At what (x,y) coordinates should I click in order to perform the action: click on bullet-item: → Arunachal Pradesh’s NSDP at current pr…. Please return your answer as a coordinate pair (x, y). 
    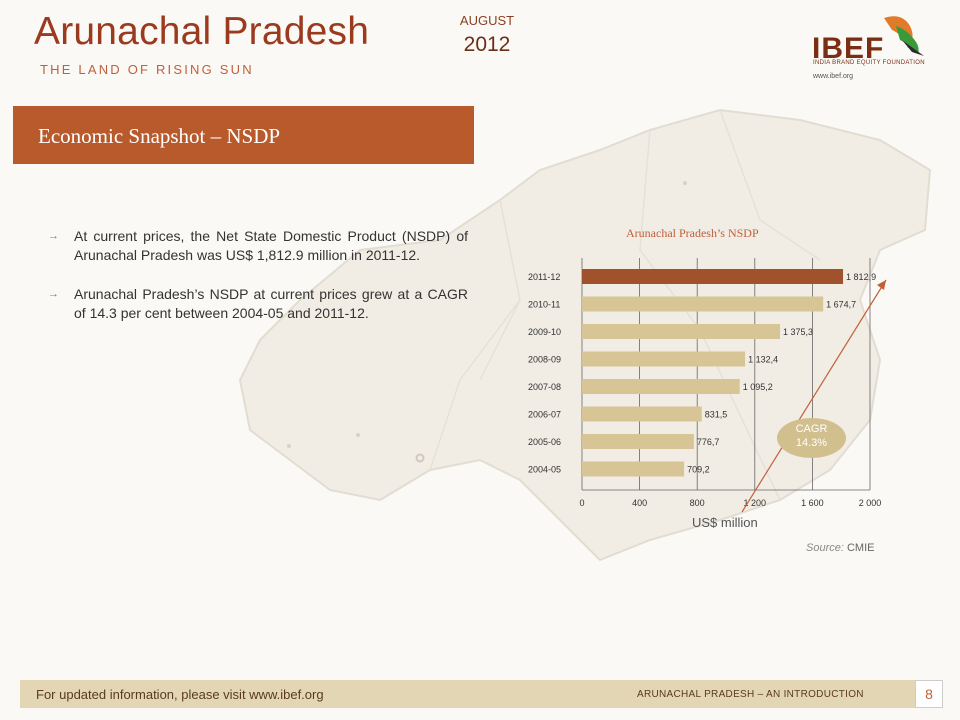
    Looking at the image, I should click on (258, 304).